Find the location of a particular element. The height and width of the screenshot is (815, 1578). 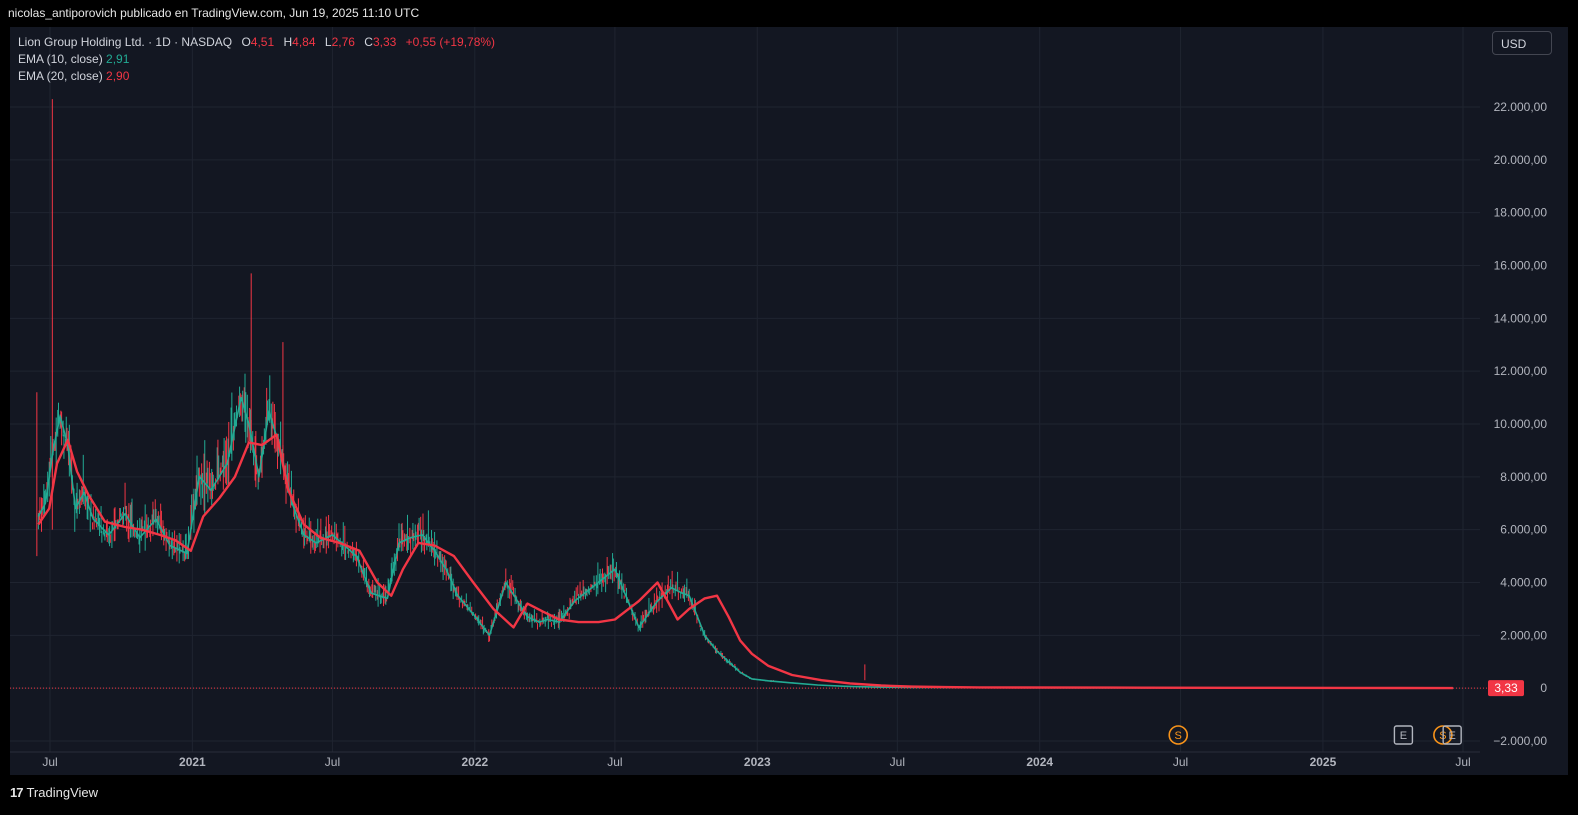

time-tick-label: 2021 is located at coordinates (192, 762).